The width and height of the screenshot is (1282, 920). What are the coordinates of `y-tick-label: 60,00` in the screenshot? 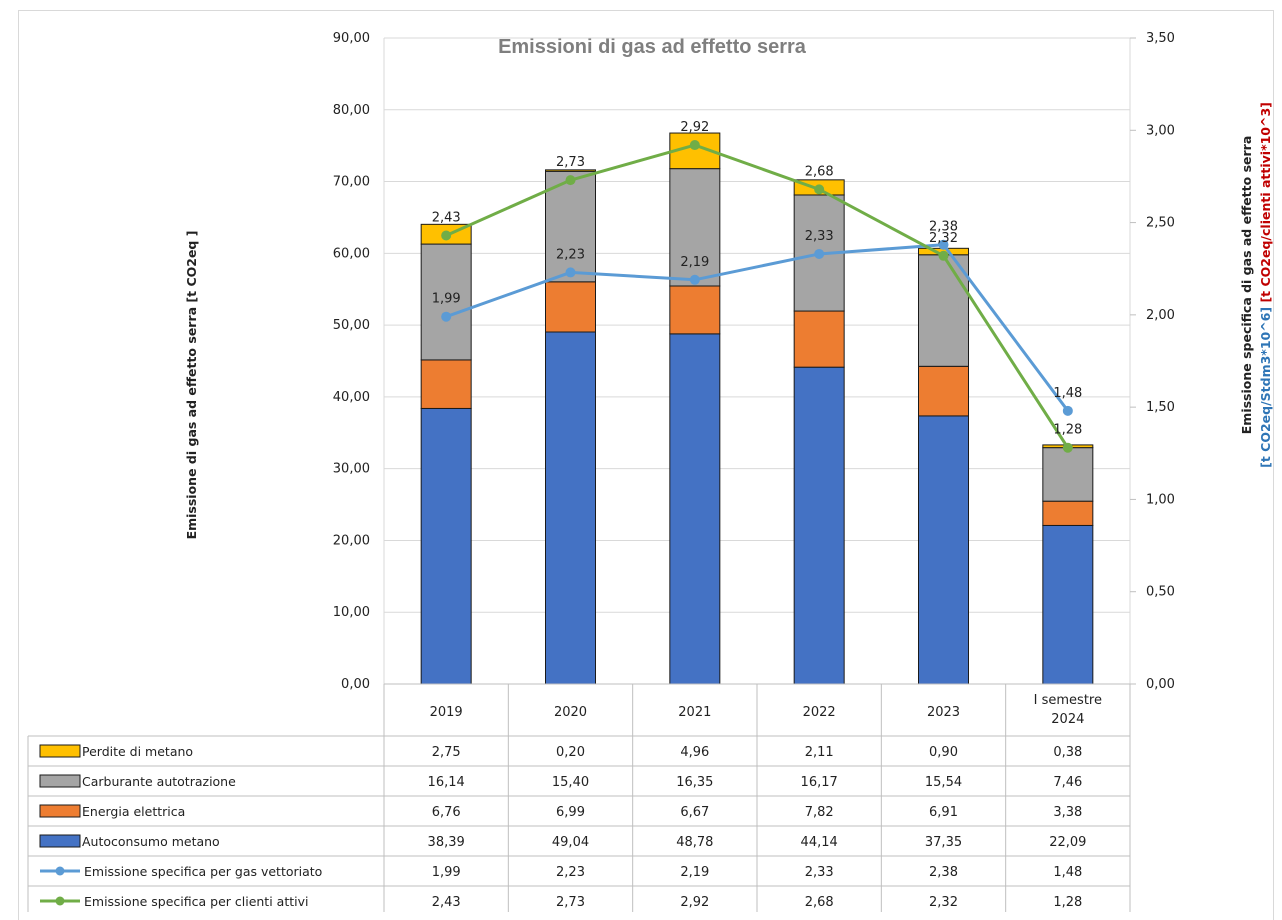 It's located at (351, 253).